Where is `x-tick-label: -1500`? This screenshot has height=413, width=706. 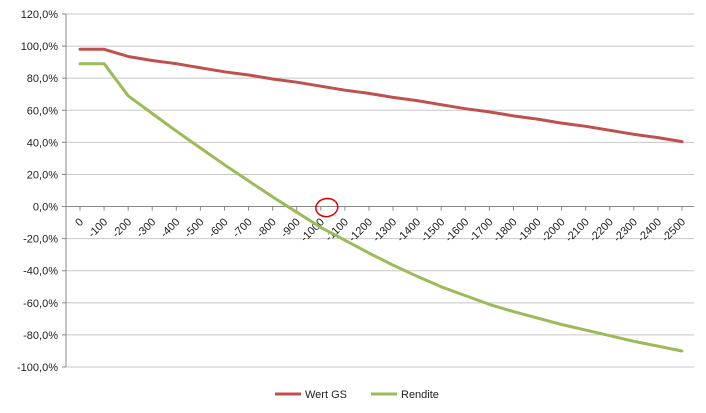
x-tick-label: -1500 is located at coordinates (433, 230).